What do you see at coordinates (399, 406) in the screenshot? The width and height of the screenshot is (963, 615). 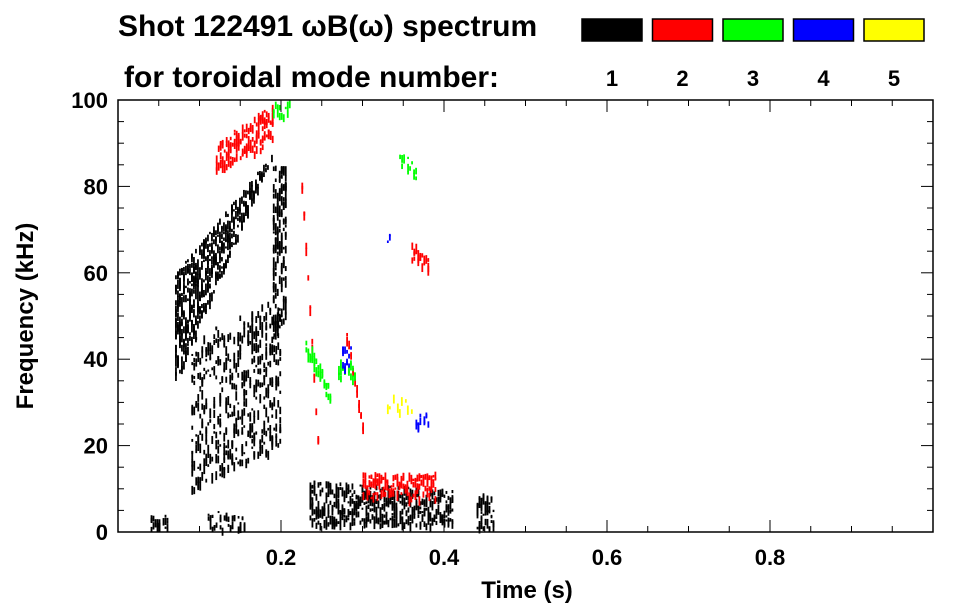 I see `mode-5-activity` at bounding box center [399, 406].